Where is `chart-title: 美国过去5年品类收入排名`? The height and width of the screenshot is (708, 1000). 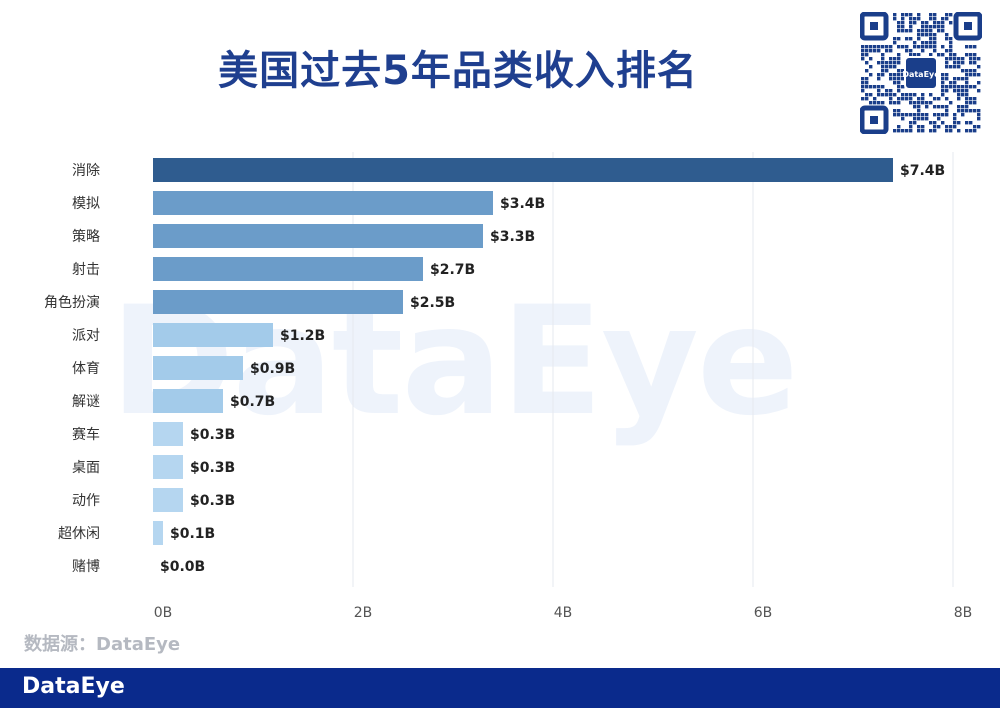
chart-title: 美国过去5年品类收入排名 is located at coordinates (458, 71).